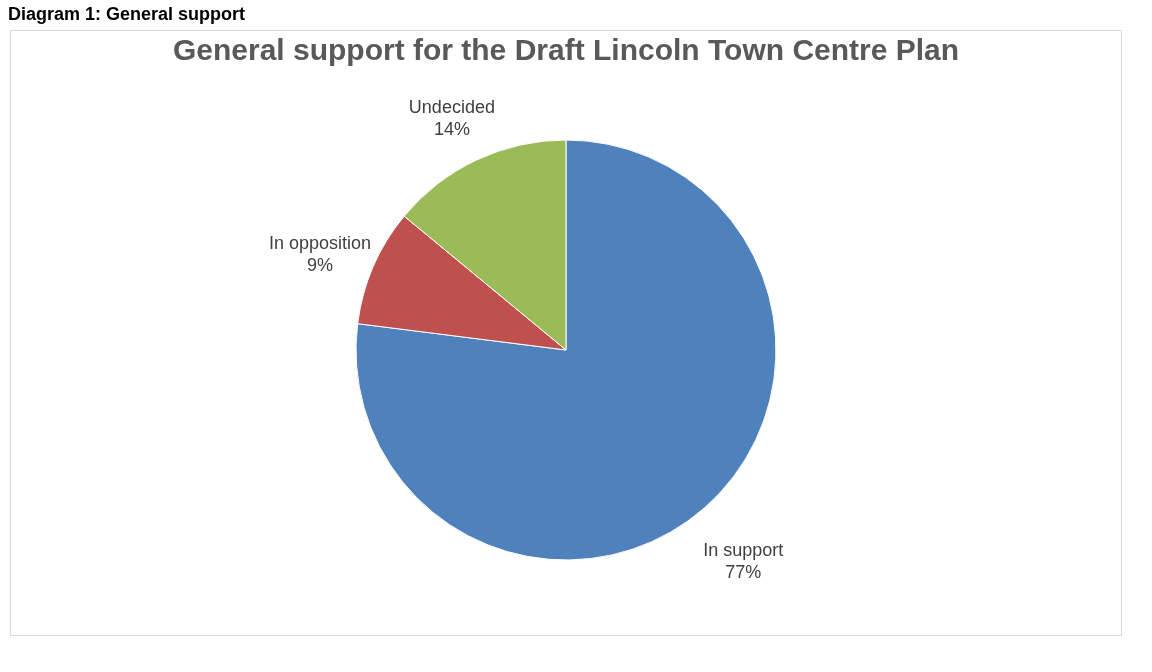 This screenshot has height=672, width=1152. I want to click on data-label: 9%, so click(320, 264).